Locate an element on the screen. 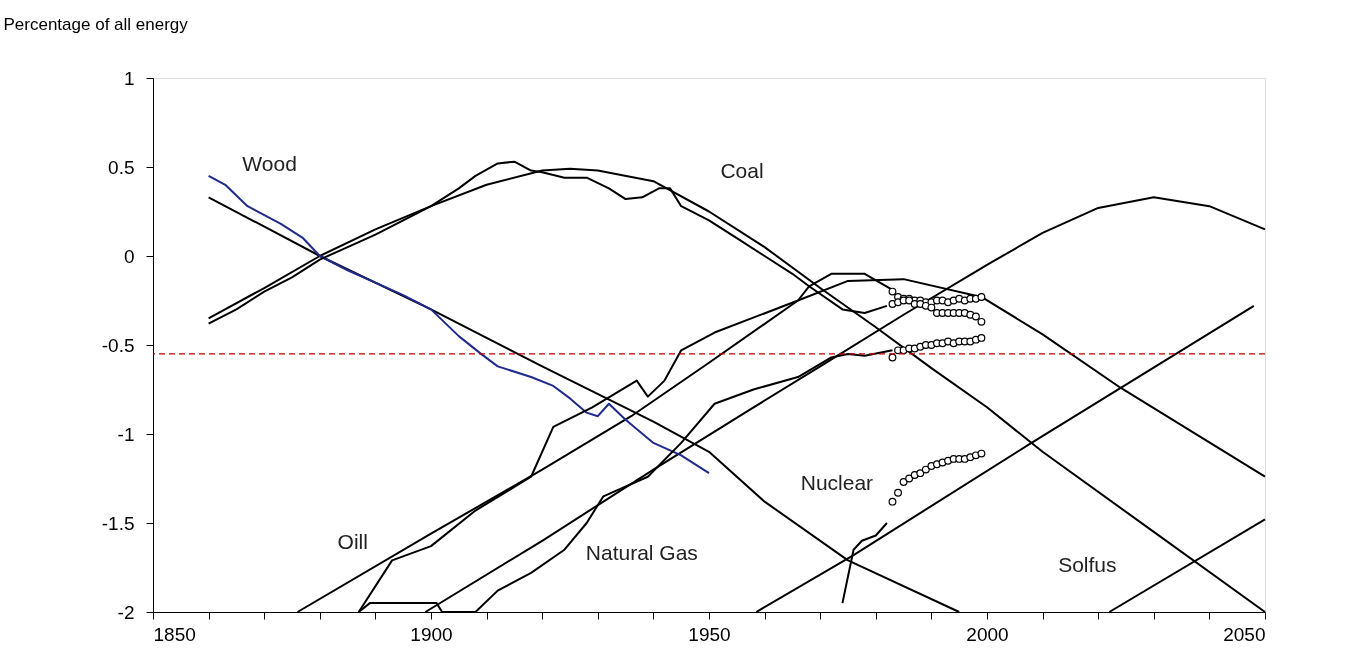  y-tick-label: -1 is located at coordinates (126, 434).